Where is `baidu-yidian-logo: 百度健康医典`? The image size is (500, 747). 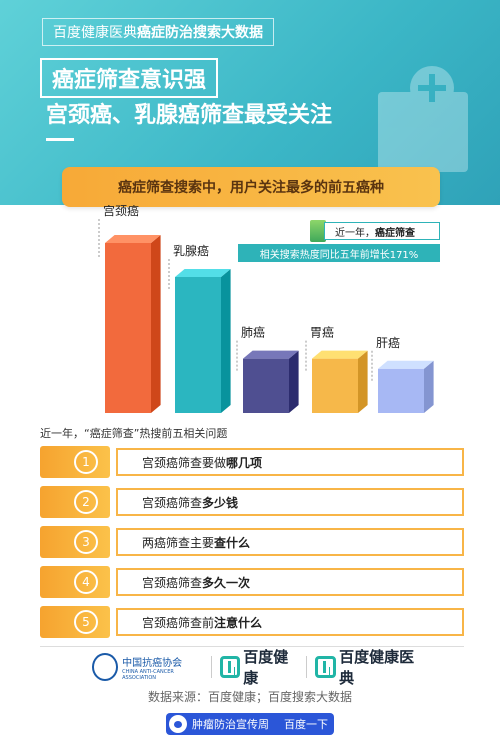
baidu-yidian-logo: 百度健康医典 is located at coordinates (368, 667).